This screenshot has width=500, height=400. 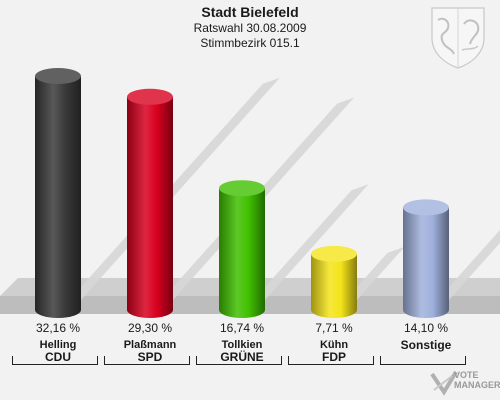 What do you see at coordinates (444, 383) in the screenshot?
I see `vote-manager-logo-icon` at bounding box center [444, 383].